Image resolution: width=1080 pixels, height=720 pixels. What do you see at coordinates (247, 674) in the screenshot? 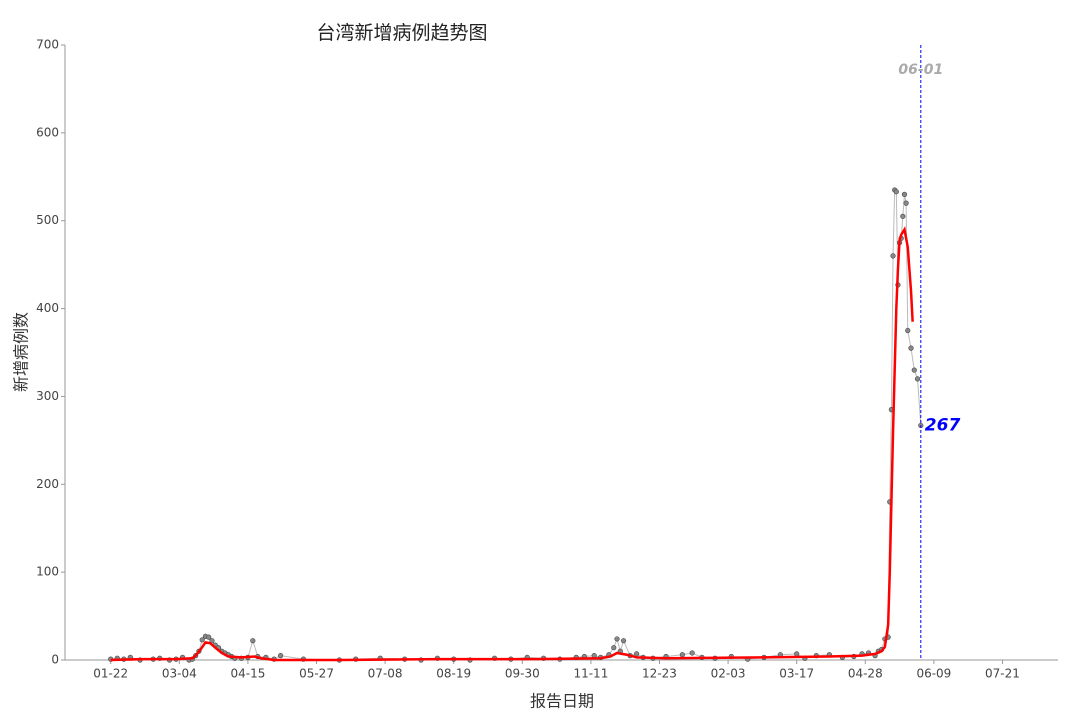
I see `x-tick-label: 04-15` at bounding box center [247, 674].